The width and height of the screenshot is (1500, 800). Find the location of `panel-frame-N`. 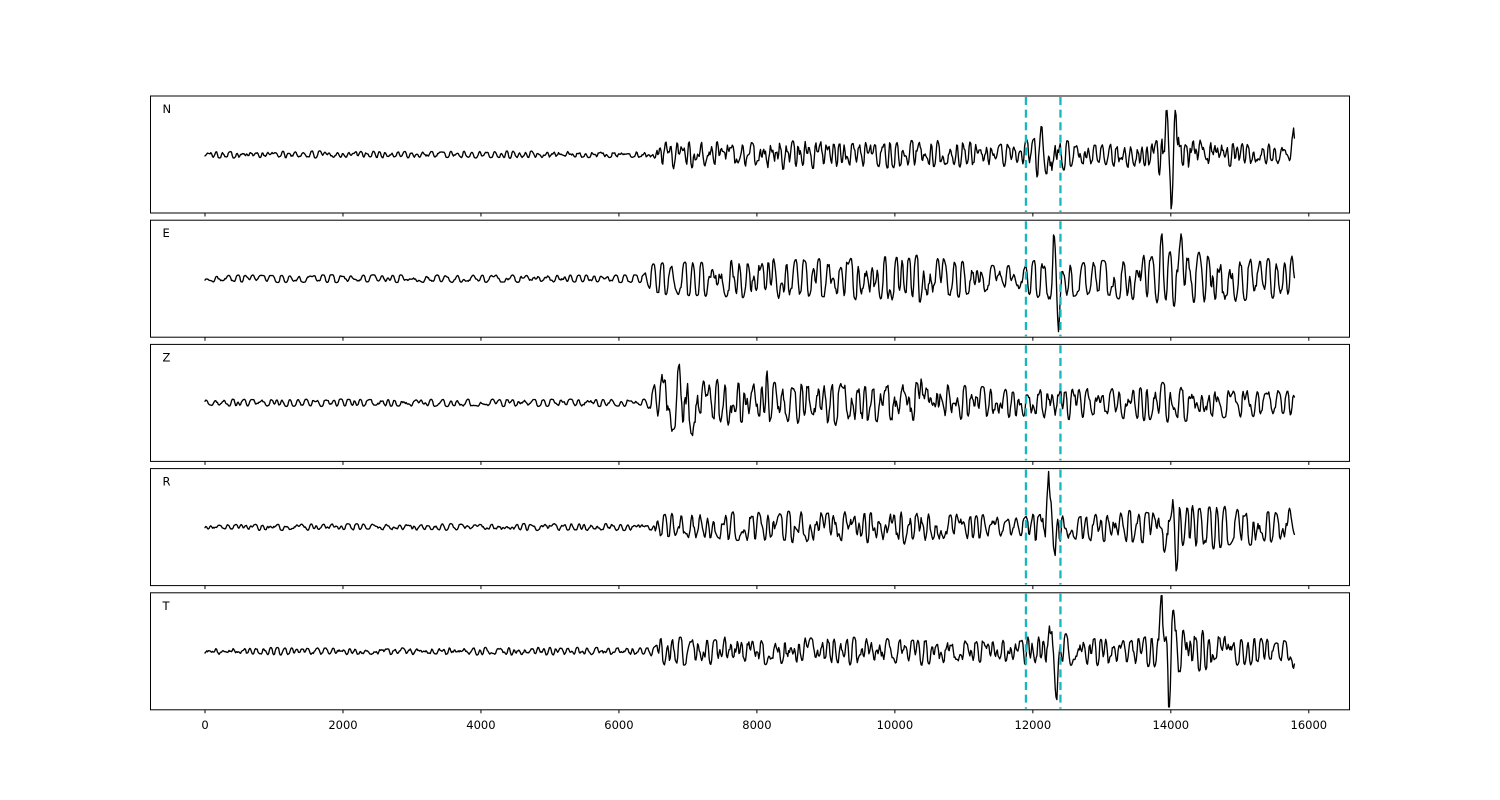

panel-frame-N is located at coordinates (750, 154).